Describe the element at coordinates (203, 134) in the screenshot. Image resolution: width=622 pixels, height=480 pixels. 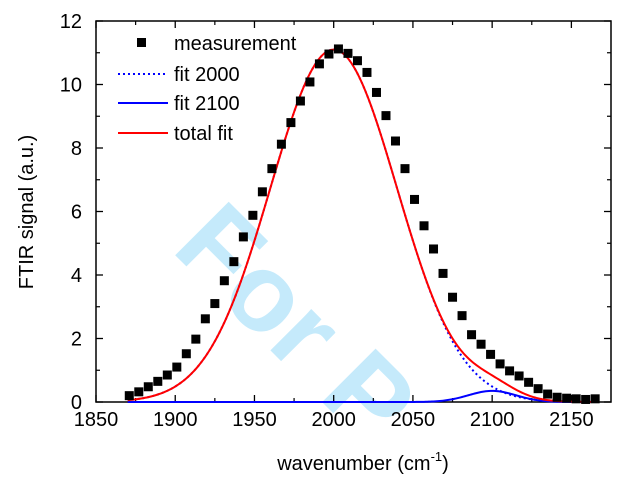
I see `legend-label-total-fit: total fit` at that location.